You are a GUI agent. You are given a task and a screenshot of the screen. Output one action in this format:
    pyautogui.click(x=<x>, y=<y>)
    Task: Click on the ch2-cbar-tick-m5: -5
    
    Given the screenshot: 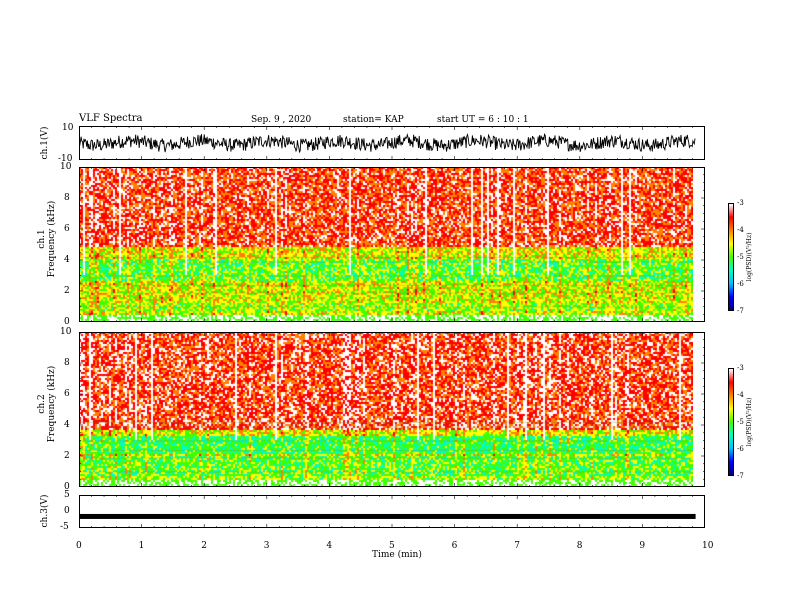 What is the action you would take?
    pyautogui.click(x=740, y=422)
    